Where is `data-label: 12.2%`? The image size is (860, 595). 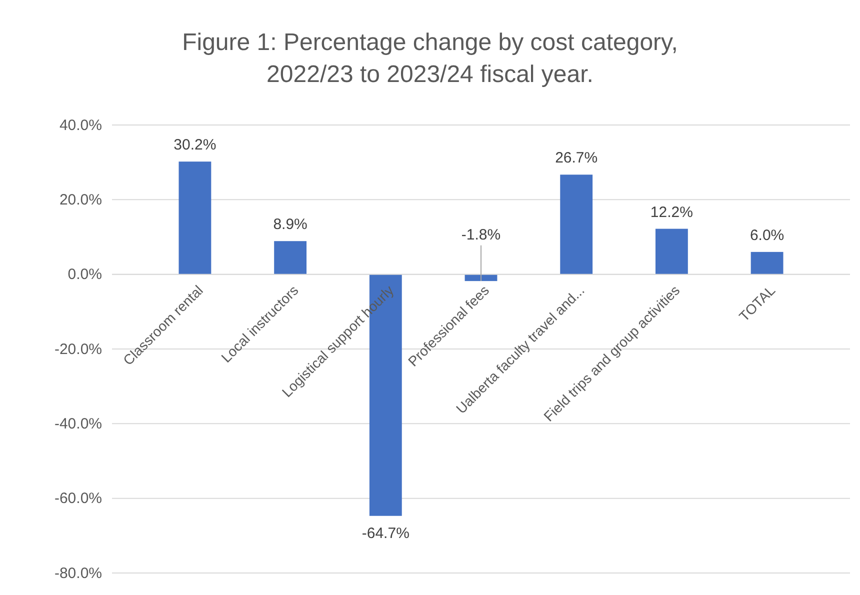
data-label: 12.2% is located at coordinates (671, 212).